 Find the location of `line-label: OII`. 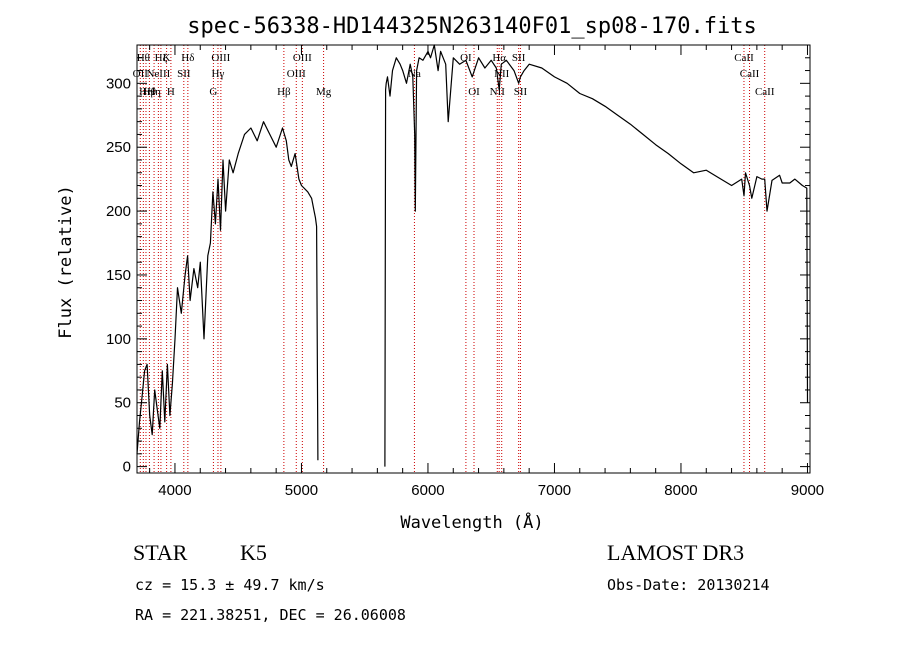

line-label: OII is located at coordinates (141, 74).